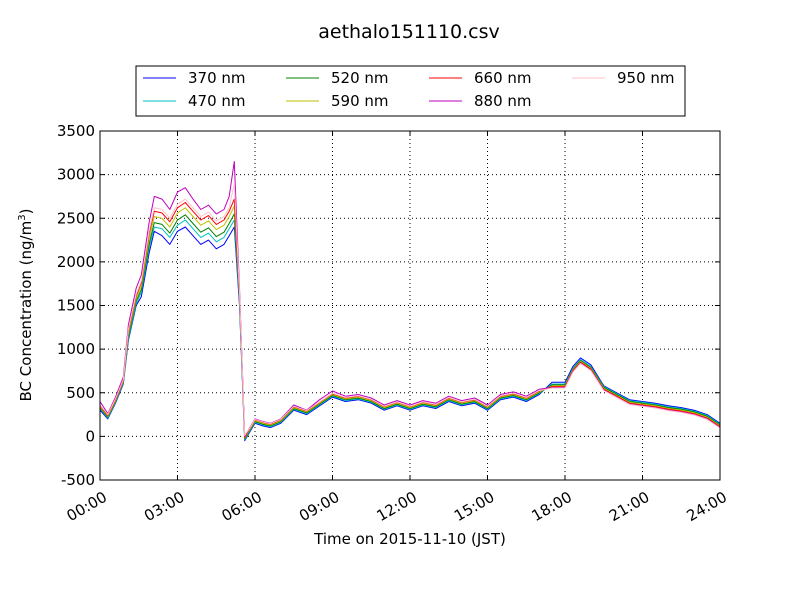 Image resolution: width=800 pixels, height=604 pixels. Describe the element at coordinates (76, 175) in the screenshot. I see `y-tick-label: 3000` at that location.